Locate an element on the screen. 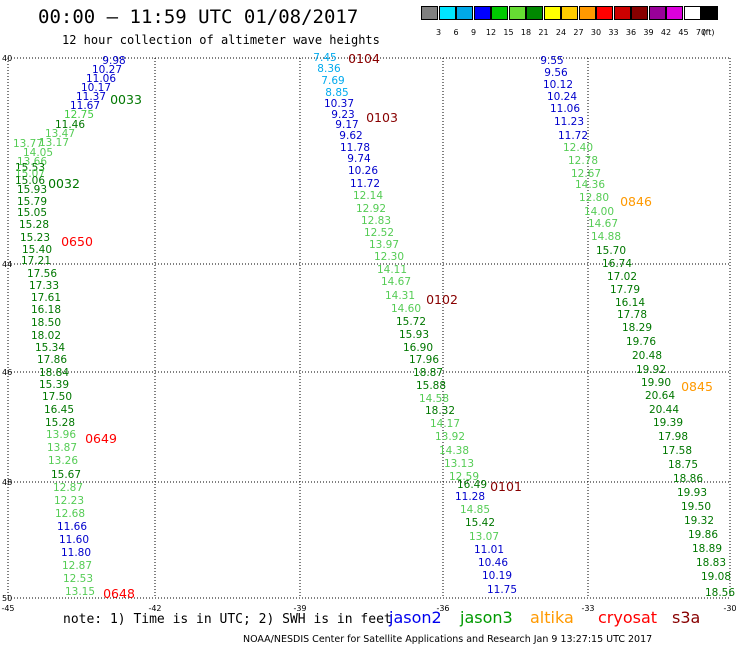 The width and height of the screenshot is (740, 650). wave-height-value: 12.87 is located at coordinates (68, 488).